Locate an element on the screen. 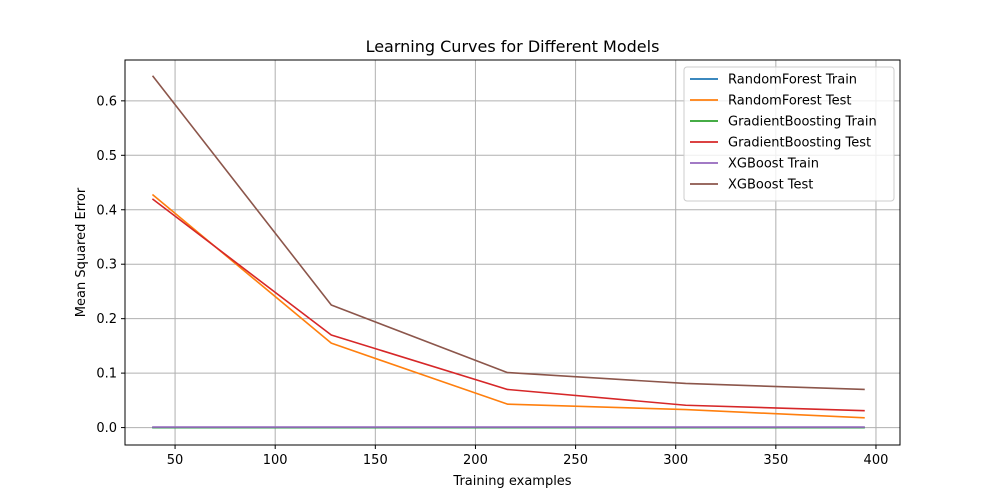  legend-label: XGBoost Test is located at coordinates (770, 185).